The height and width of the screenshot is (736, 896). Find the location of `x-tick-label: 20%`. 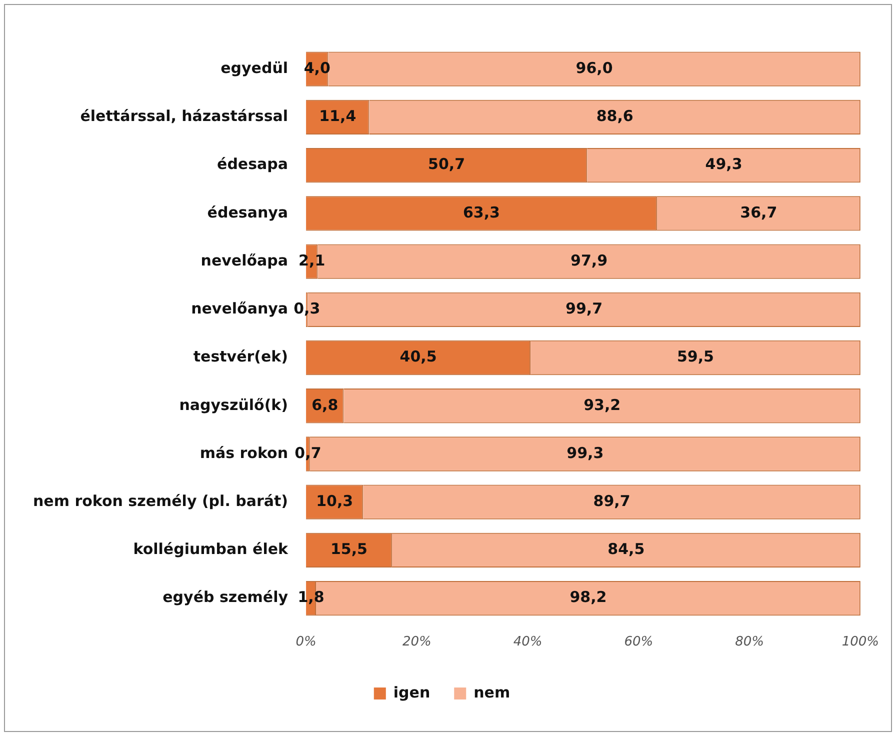

x-tick-label: 20% is located at coordinates (417, 642).